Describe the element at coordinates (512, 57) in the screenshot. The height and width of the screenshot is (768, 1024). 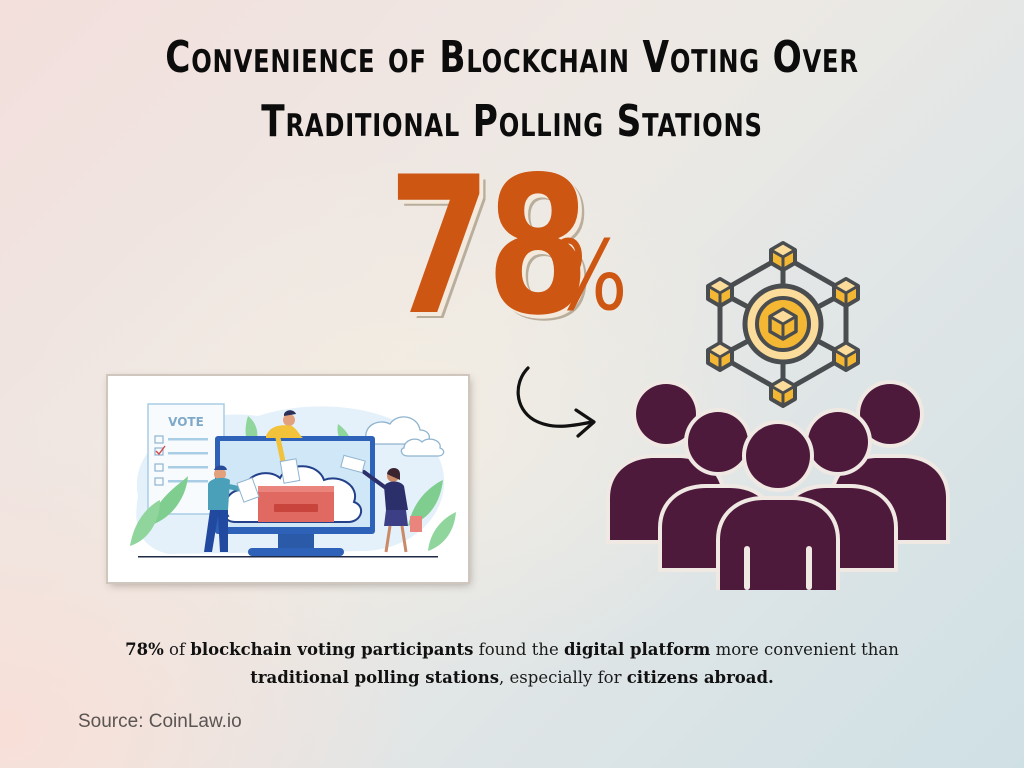
I see `title-line-1: Convenience of Blockchain Voting Over` at that location.